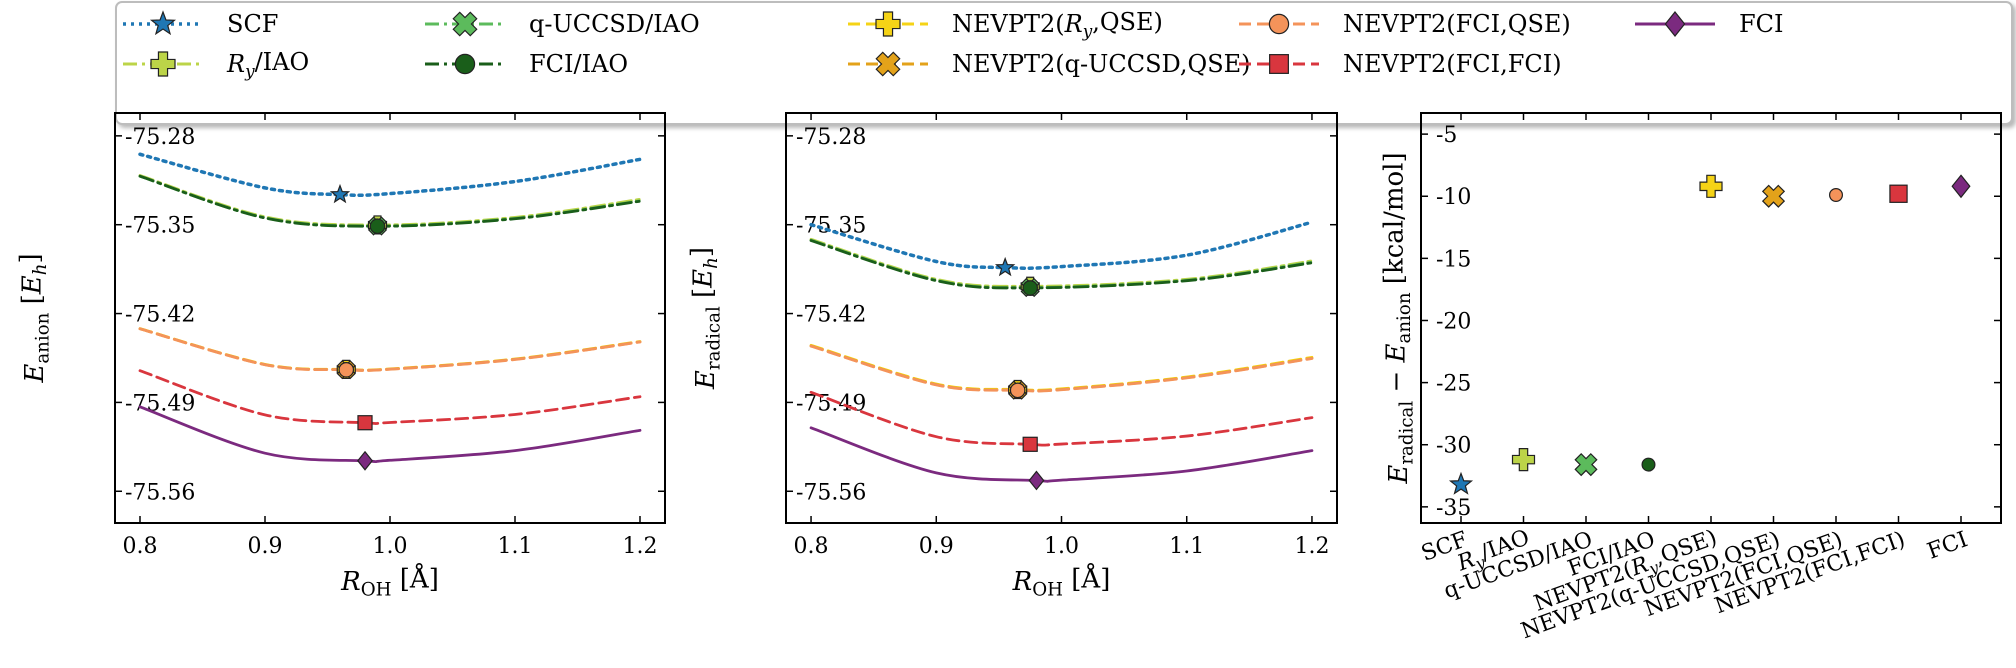 This screenshot has height=668, width=2016. What do you see at coordinates (1773, 196) in the screenshot?
I see `data-point-nevpt2_quccsd_qse` at bounding box center [1773, 196].